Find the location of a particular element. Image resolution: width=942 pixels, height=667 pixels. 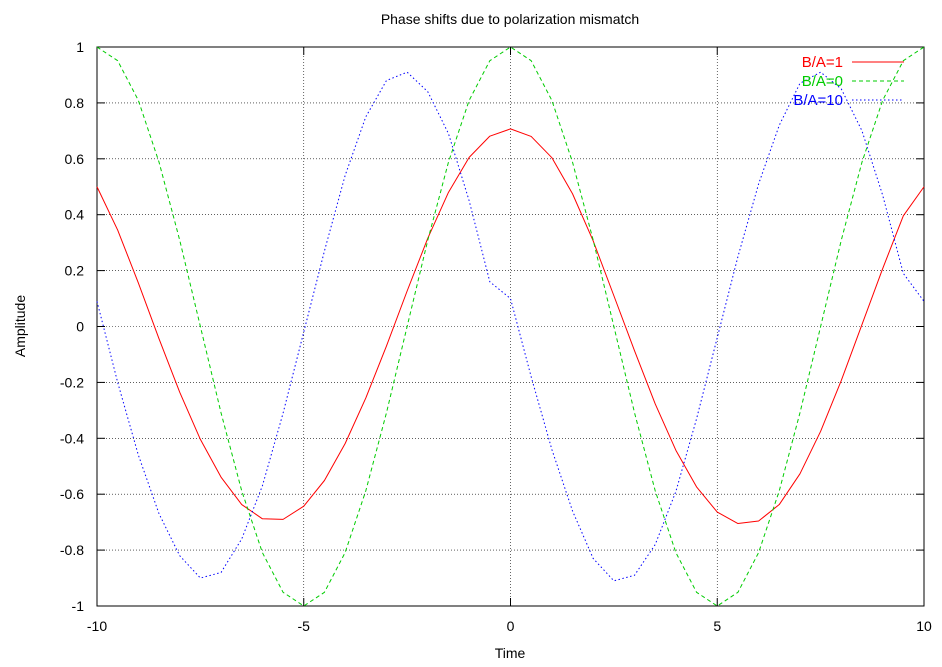

x-tick-label: 5 is located at coordinates (717, 626).